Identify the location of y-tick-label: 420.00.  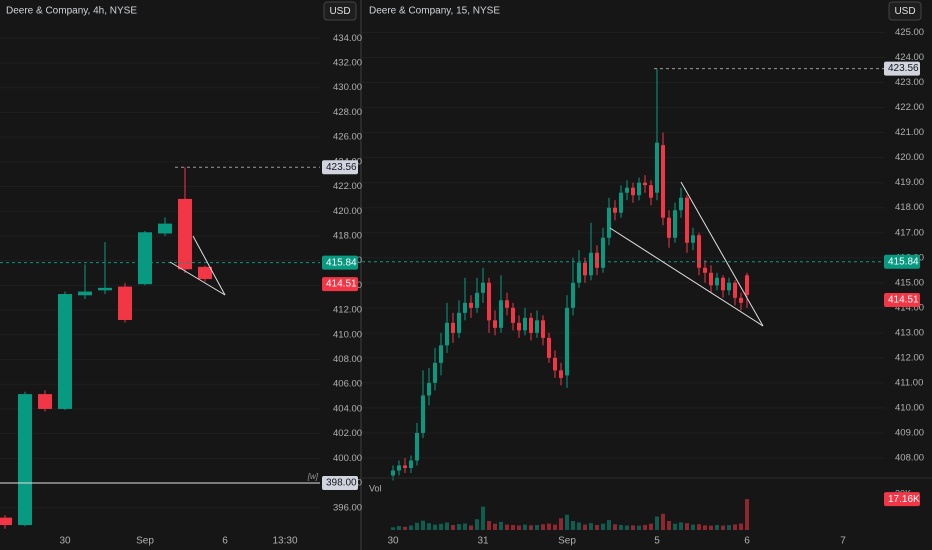
(909, 157).